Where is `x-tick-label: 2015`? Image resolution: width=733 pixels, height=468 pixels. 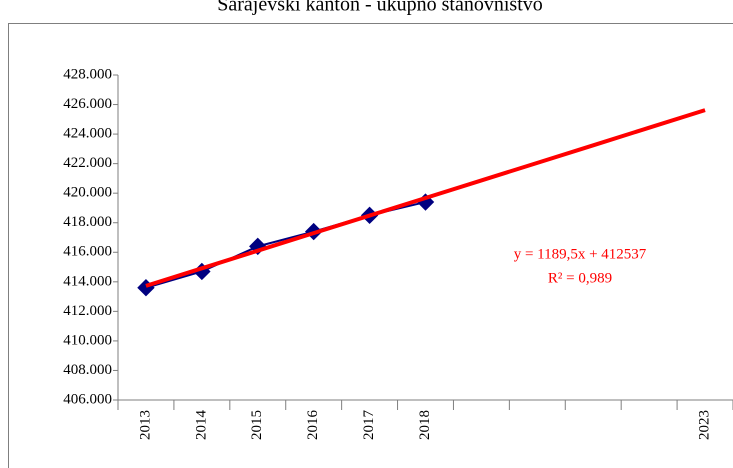 x-tick-label: 2015 is located at coordinates (257, 425).